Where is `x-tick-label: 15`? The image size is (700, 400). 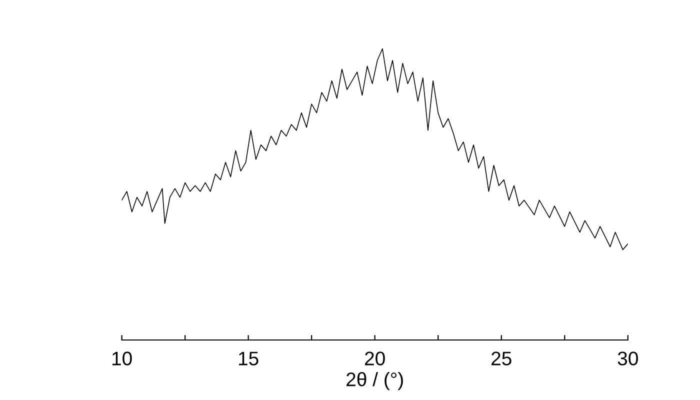 x-tick-label: 15 is located at coordinates (248, 359).